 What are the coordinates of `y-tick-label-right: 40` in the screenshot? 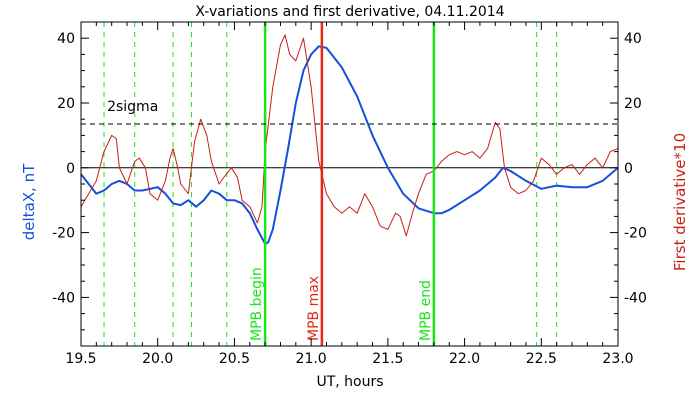 It's located at (633, 39).